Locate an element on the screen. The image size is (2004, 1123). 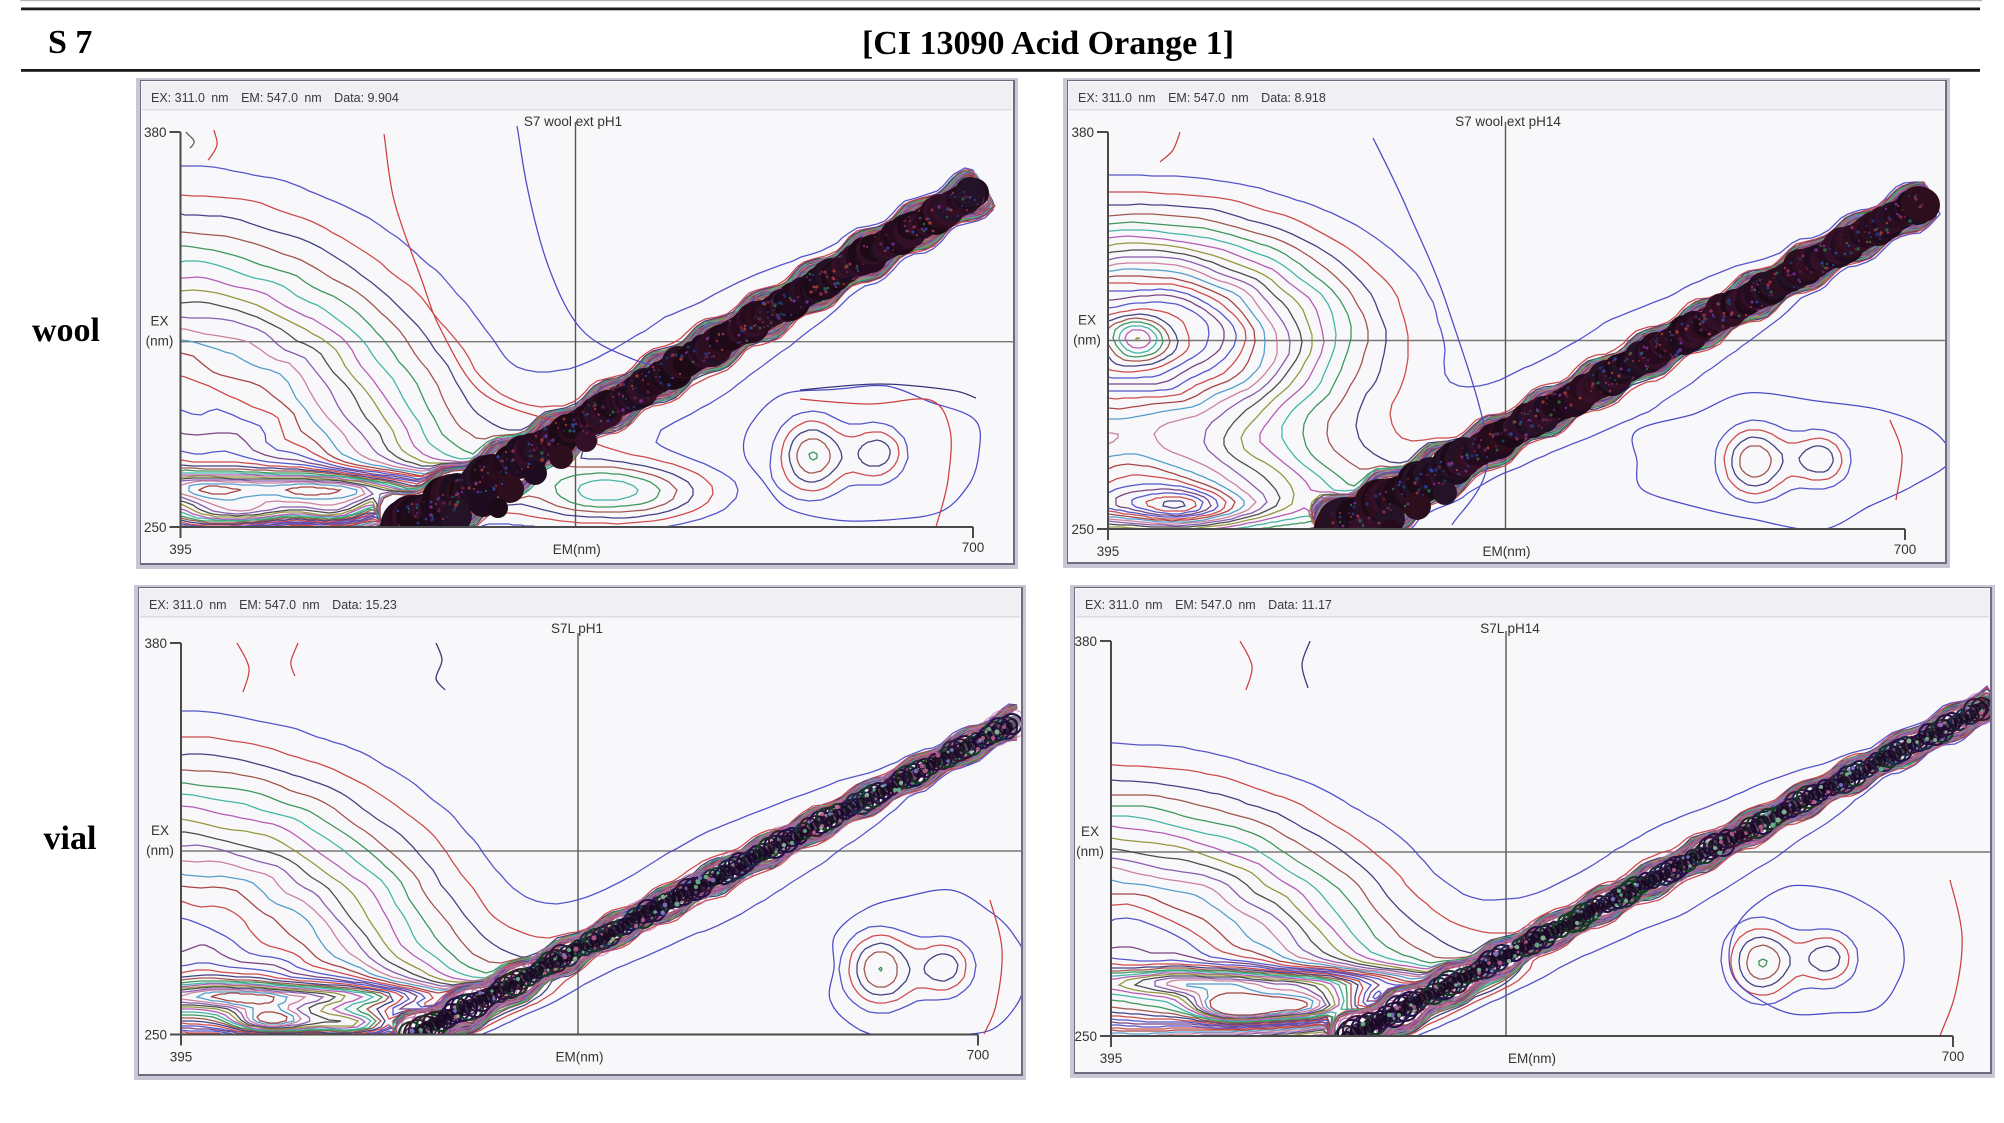
svg-text: S7 wool ext pH14 is located at coordinates (1508, 121).